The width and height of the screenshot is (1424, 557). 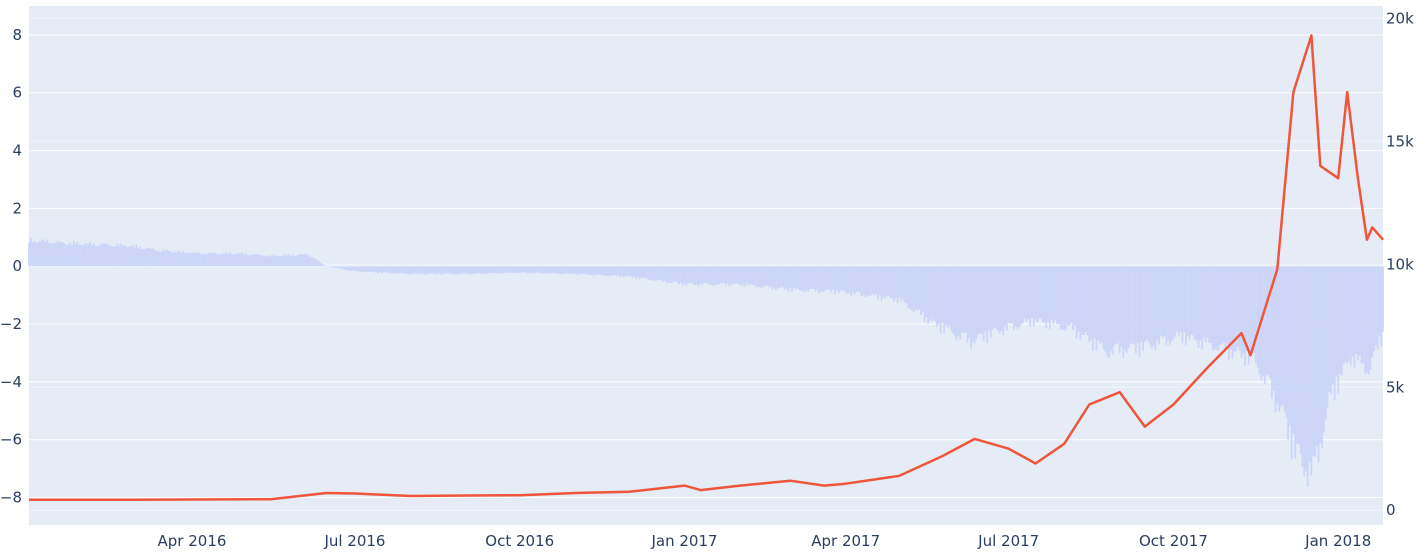 I want to click on x-tick-label: Jul 2017, so click(x=1008, y=541).